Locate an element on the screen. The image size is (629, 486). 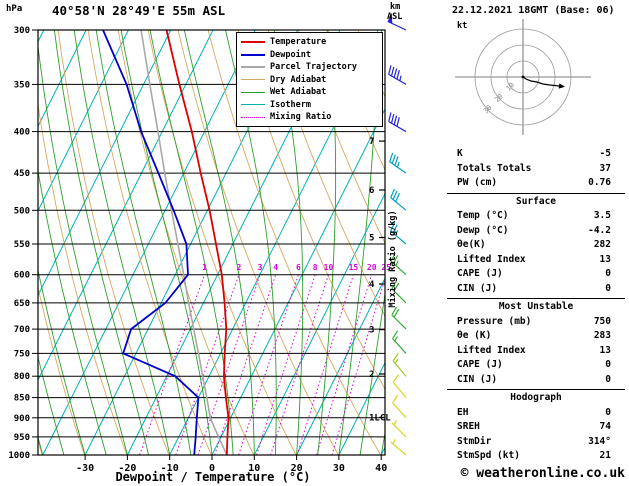
legend-item: Temperature is located at coordinates (309, 42).